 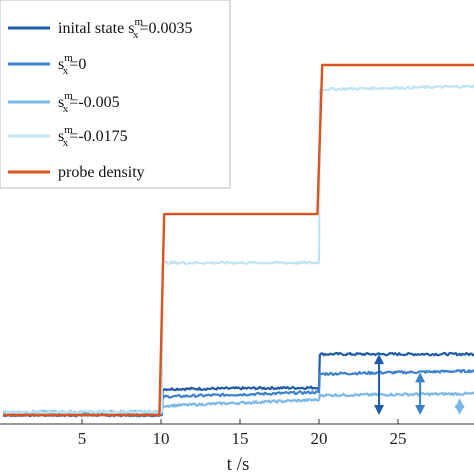 I want to click on x-tick-label-1: 10, so click(x=161, y=438).